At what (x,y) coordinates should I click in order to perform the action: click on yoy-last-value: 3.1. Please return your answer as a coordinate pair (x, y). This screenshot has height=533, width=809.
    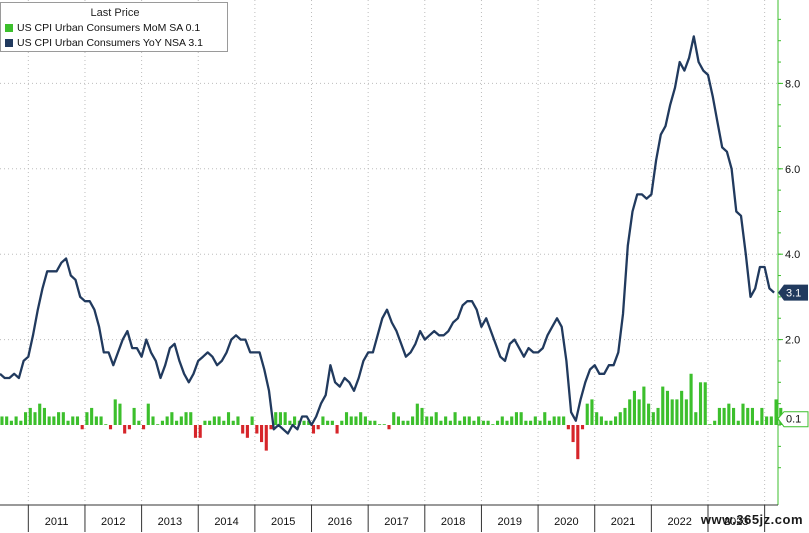
    Looking at the image, I should click on (793, 294).